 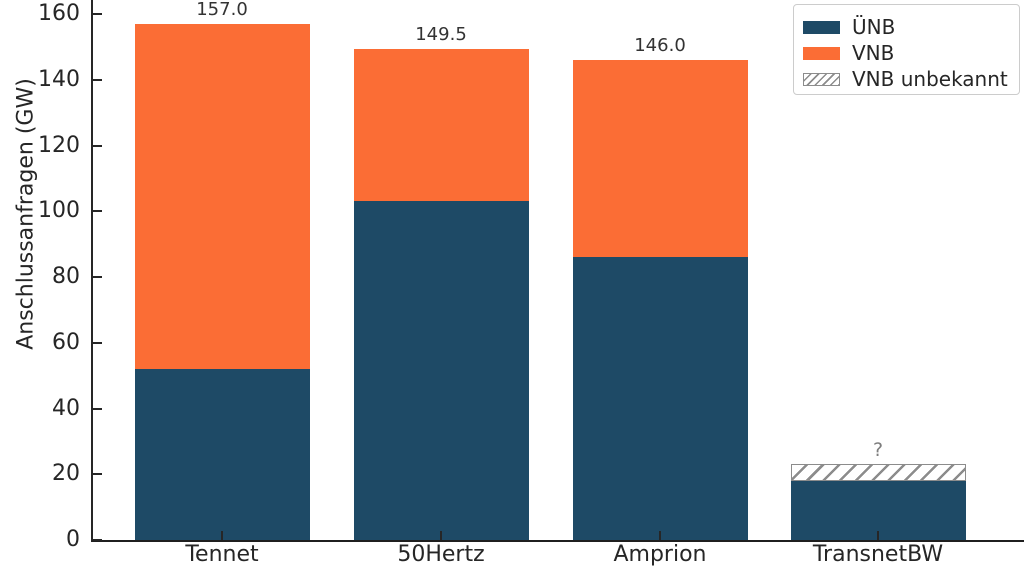 What do you see at coordinates (878, 554) in the screenshot?
I see `x-axis-category-label: TransnetBW` at bounding box center [878, 554].